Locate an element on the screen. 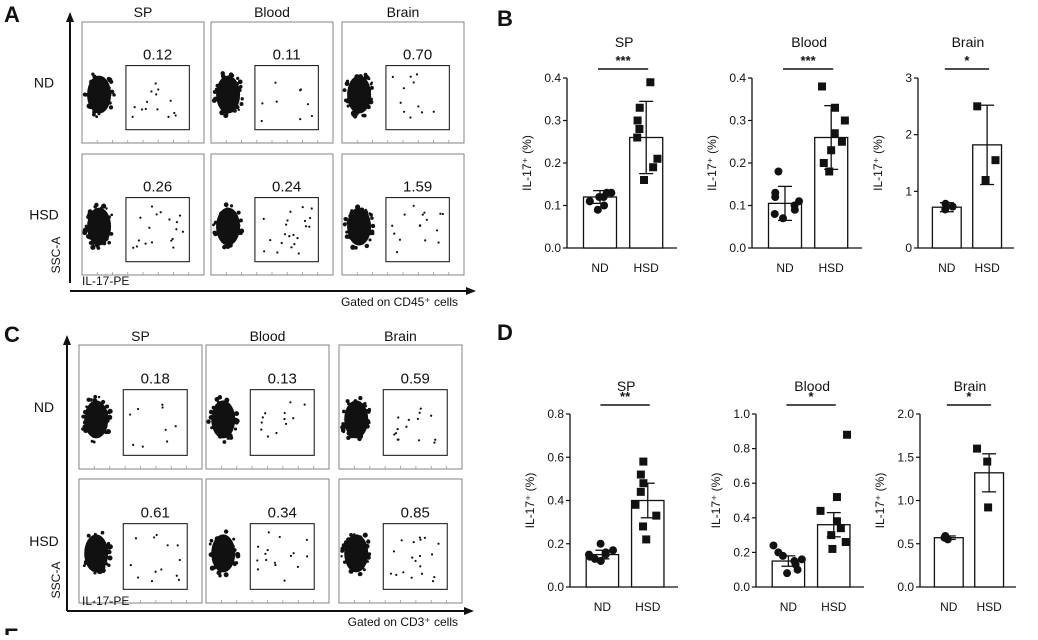 The image size is (1038, 640). y-tick-label: 0.1 is located at coordinates (737, 206).